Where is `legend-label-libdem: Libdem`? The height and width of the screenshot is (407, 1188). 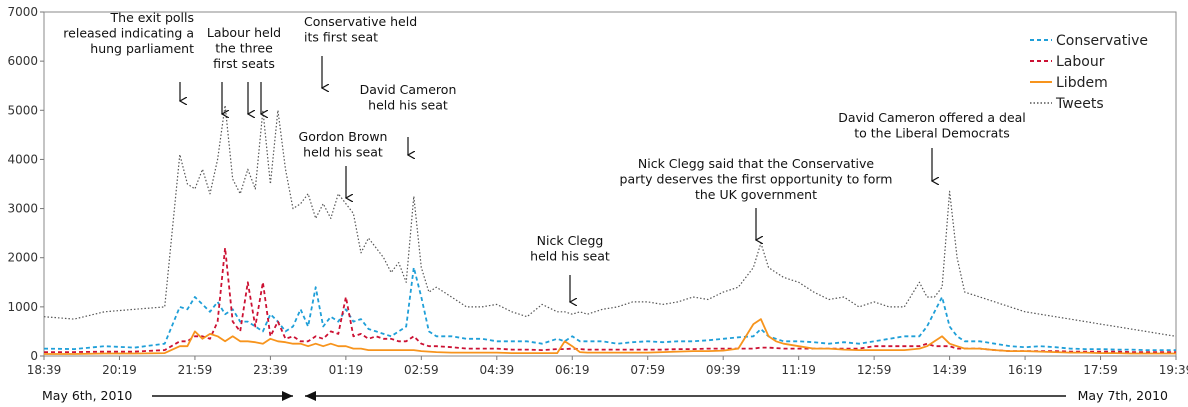 legend-label-libdem: Libdem is located at coordinates (1082, 83).